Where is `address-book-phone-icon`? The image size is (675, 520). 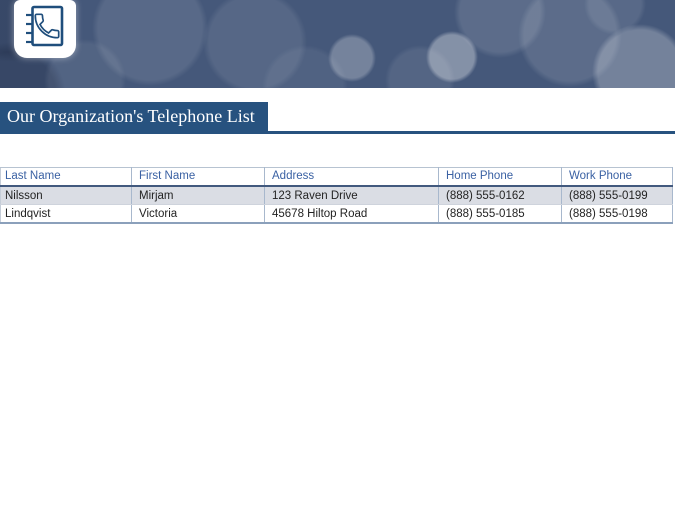 address-book-phone-icon is located at coordinates (45, 26).